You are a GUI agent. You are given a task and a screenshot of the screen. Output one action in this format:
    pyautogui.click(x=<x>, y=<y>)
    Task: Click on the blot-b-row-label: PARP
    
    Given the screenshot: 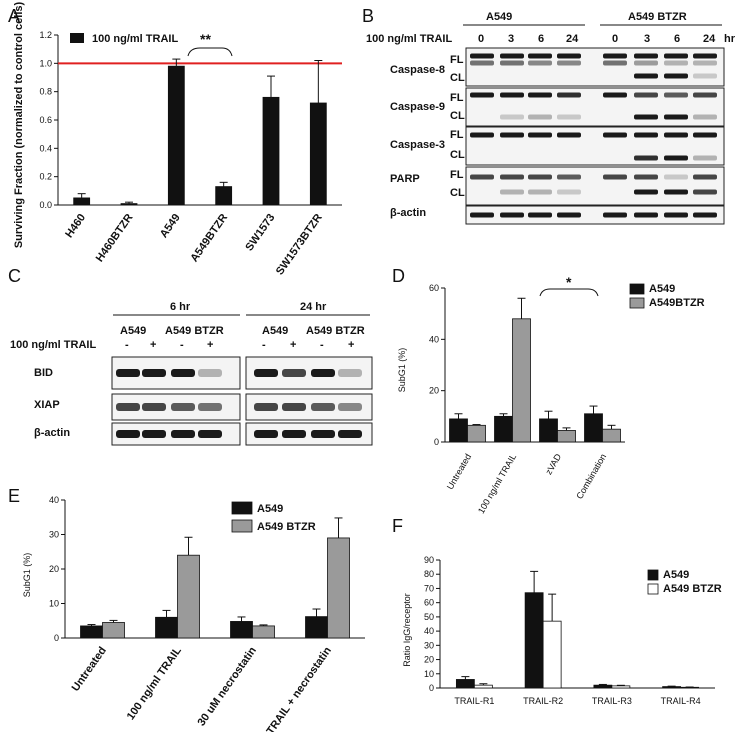 What is the action you would take?
    pyautogui.click(x=405, y=179)
    